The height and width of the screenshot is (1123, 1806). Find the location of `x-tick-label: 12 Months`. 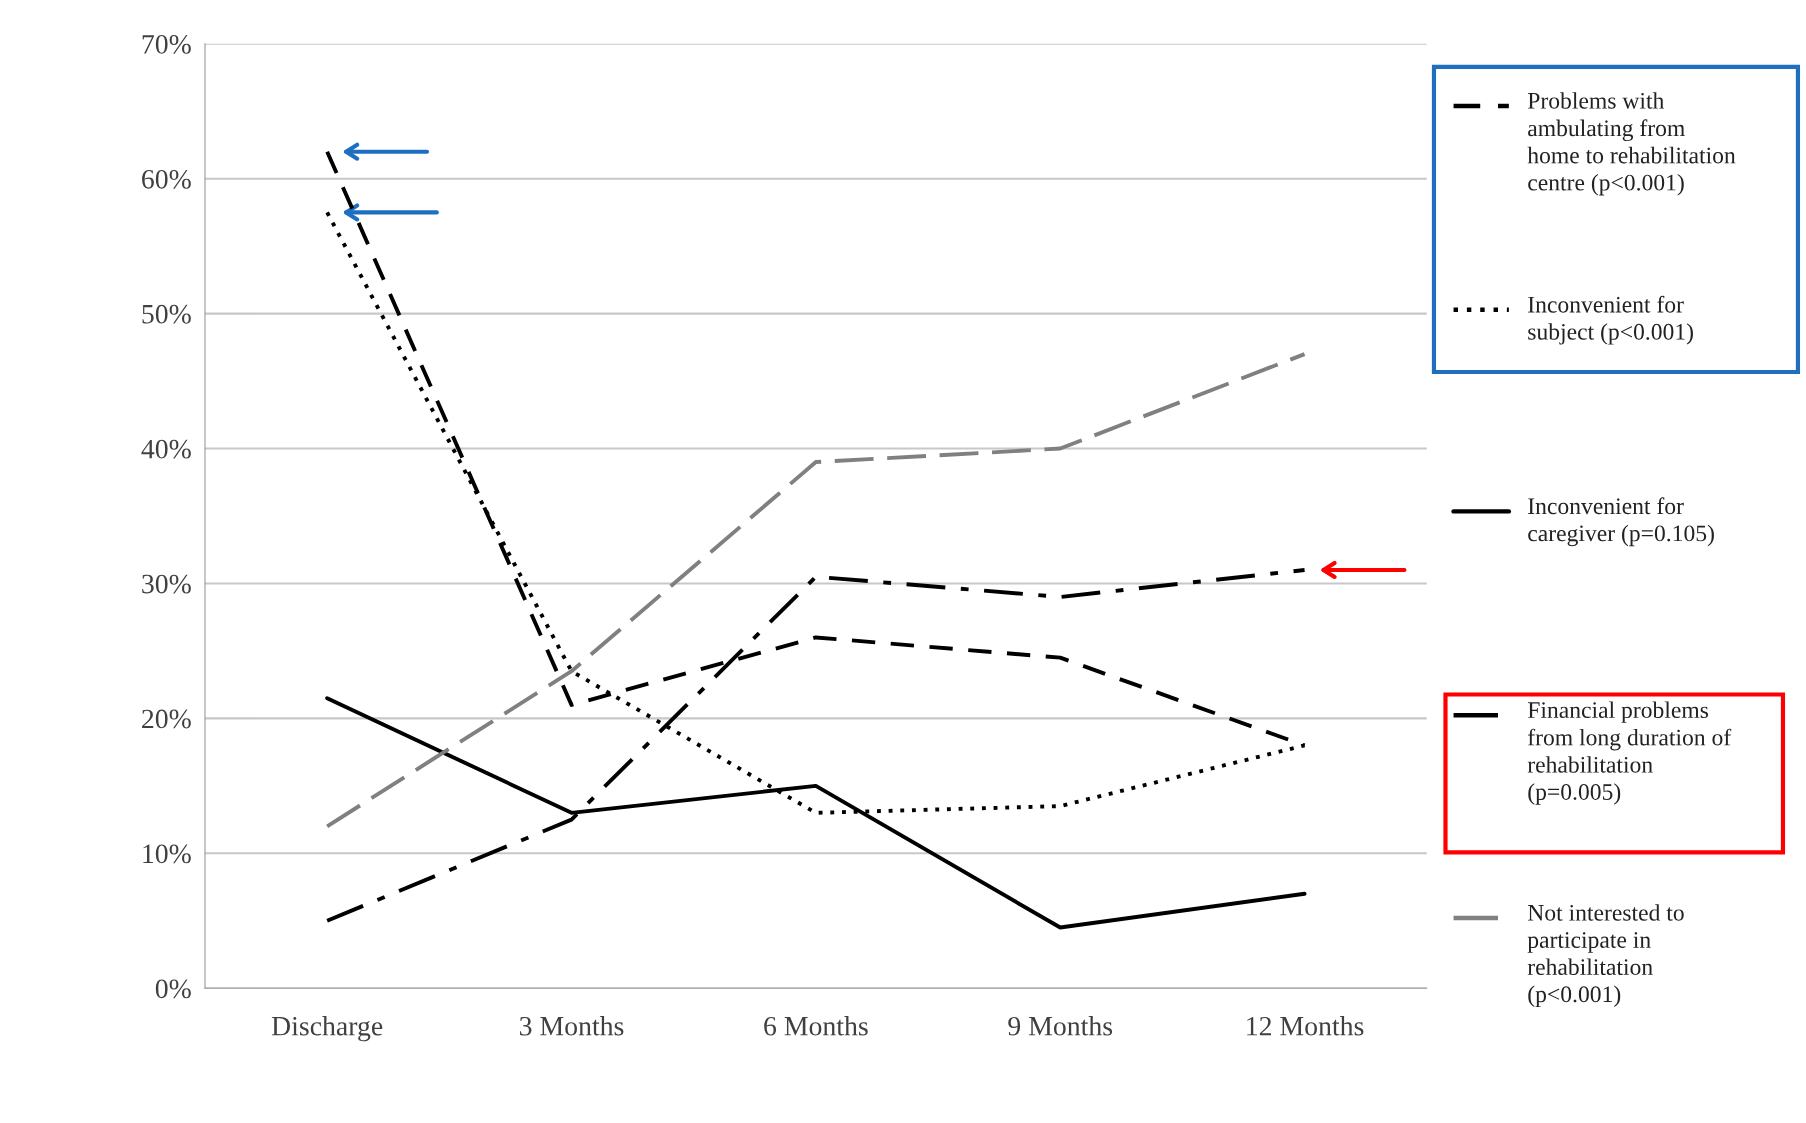

x-tick-label: 12 Months is located at coordinates (1305, 1026).